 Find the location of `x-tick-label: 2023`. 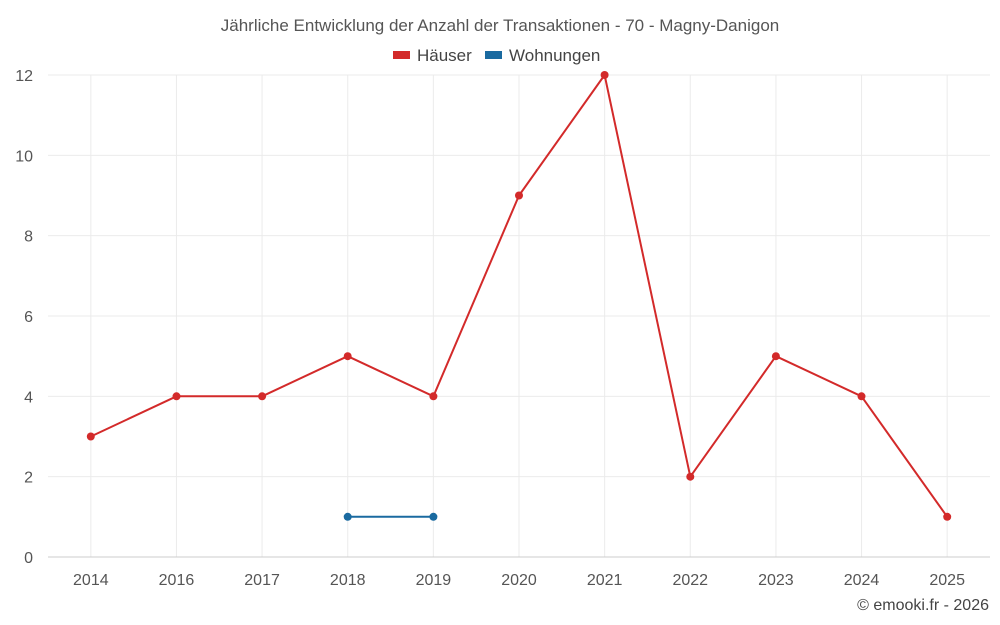

x-tick-label: 2023 is located at coordinates (776, 580).